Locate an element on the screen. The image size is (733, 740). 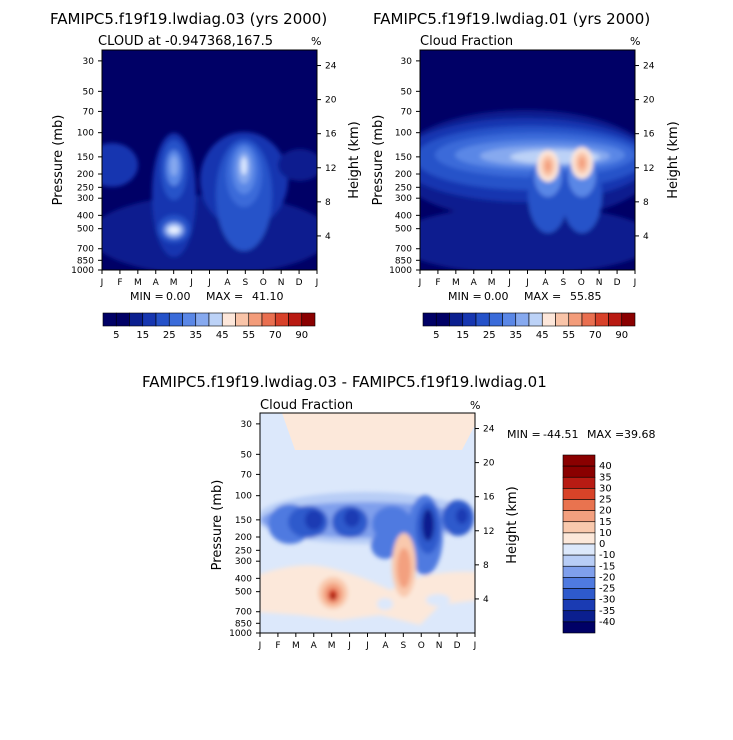
panel-1-max-value: 55.85 is located at coordinates (586, 296).